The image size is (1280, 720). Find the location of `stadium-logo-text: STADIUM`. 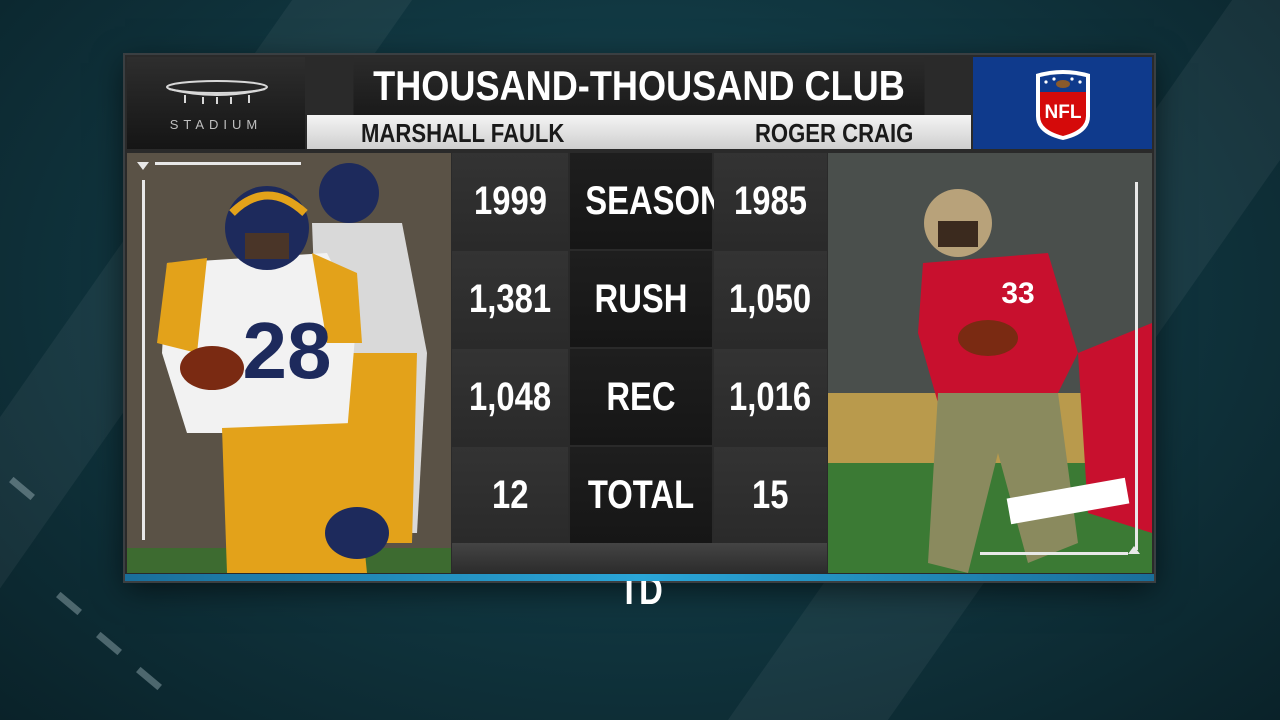

stadium-logo-text: STADIUM is located at coordinates (216, 124).